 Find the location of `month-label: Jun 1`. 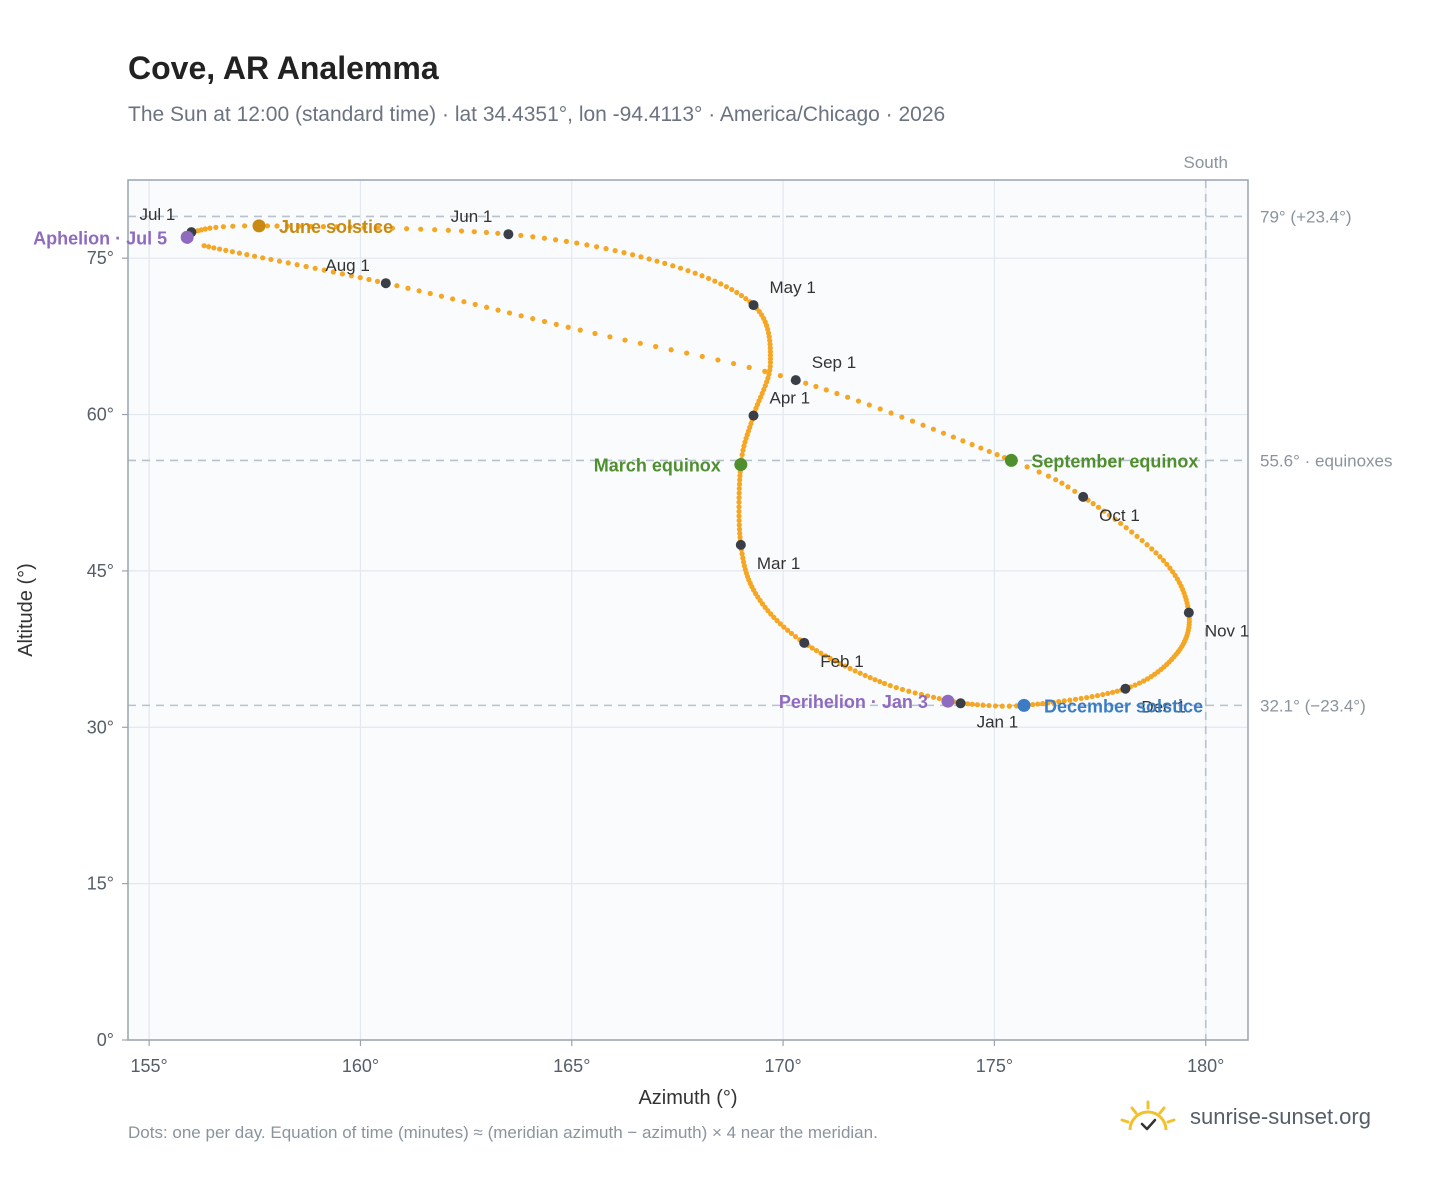

month-label: Jun 1 is located at coordinates (472, 216).